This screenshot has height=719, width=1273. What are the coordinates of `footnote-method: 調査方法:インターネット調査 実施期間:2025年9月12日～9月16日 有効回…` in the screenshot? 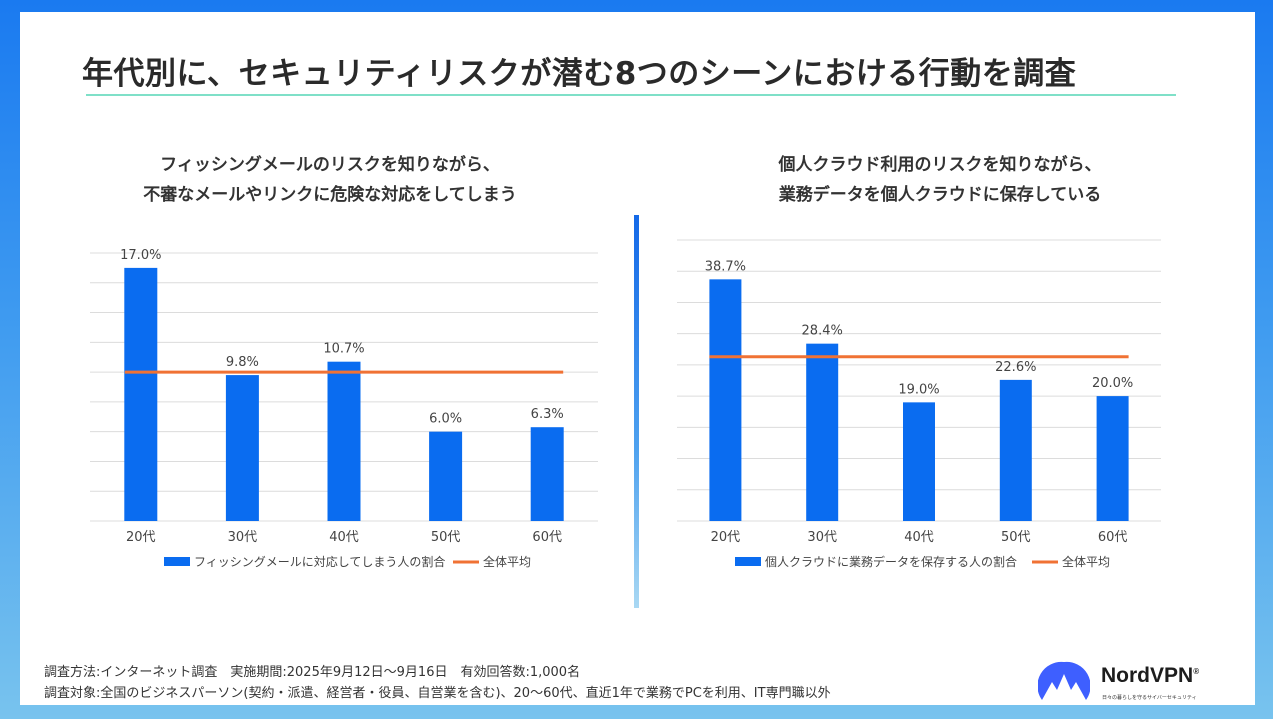 It's located at (312, 672).